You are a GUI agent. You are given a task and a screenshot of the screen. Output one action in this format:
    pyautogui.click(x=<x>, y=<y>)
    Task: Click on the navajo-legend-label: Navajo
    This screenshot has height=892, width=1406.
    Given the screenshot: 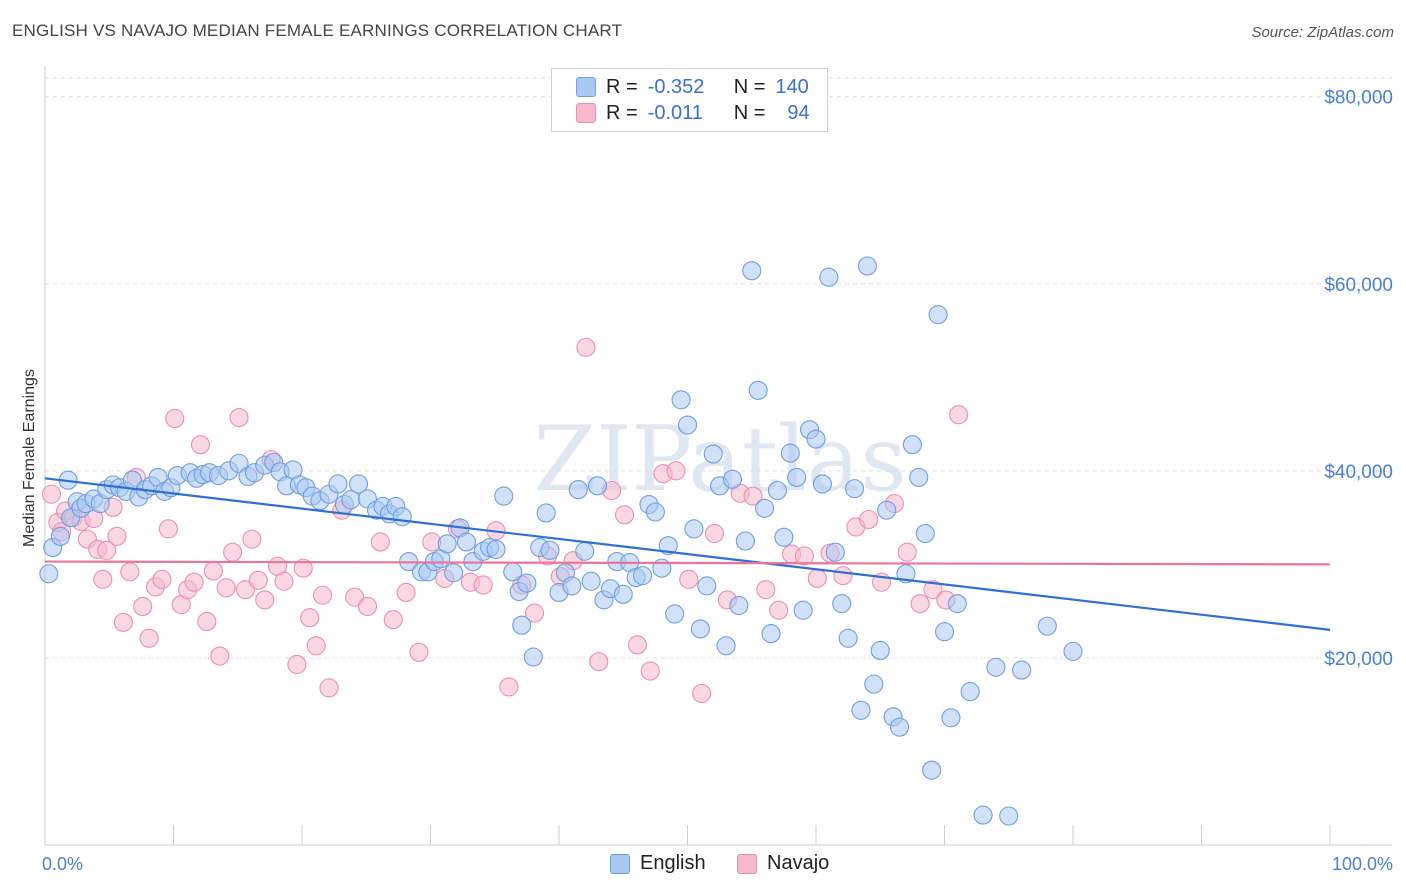 What is the action you would take?
    pyautogui.click(x=798, y=863)
    